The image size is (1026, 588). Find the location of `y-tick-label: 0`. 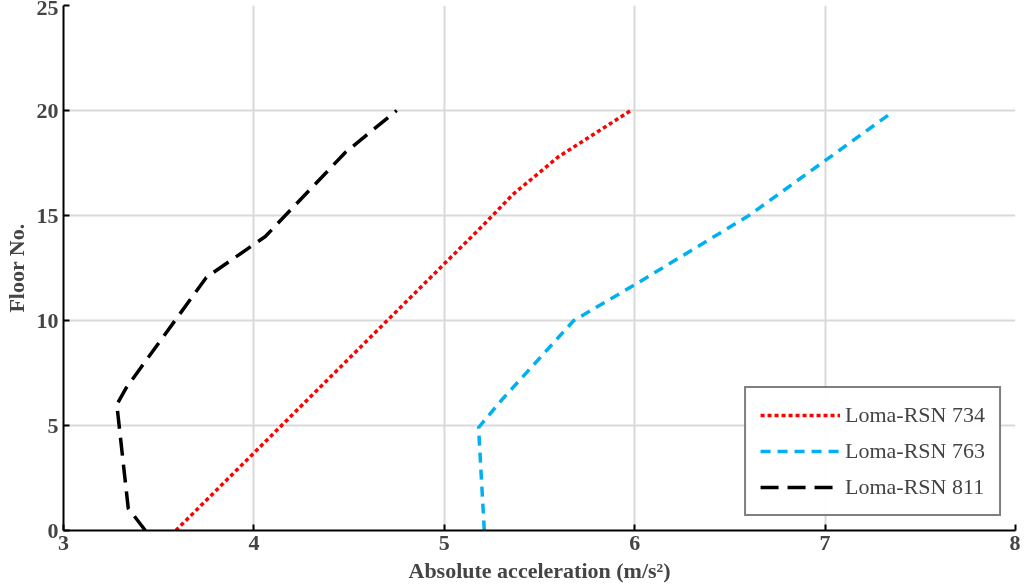

y-tick-label: 0 is located at coordinates (53, 530).